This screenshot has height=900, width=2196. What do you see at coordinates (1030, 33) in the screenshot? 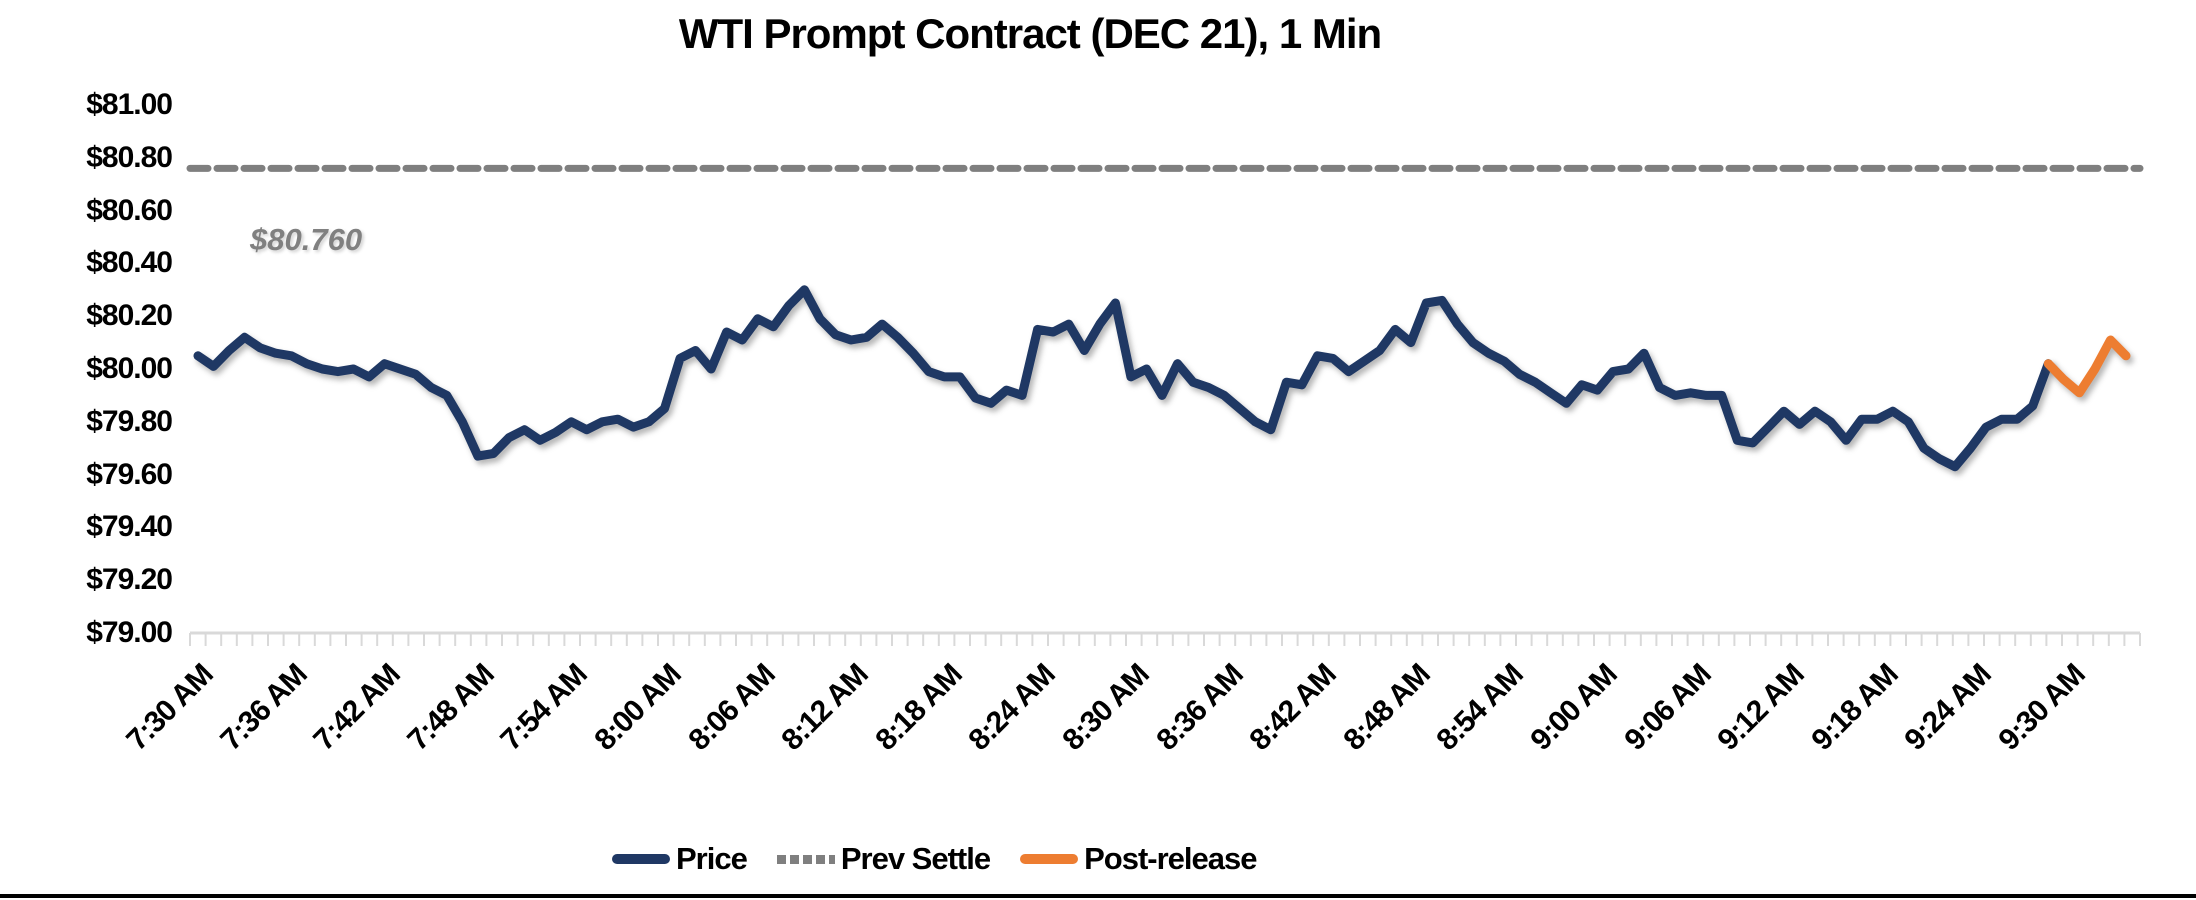
I see `chart-title: WTI Prompt Contract (DEC 21), 1 Min` at bounding box center [1030, 33].